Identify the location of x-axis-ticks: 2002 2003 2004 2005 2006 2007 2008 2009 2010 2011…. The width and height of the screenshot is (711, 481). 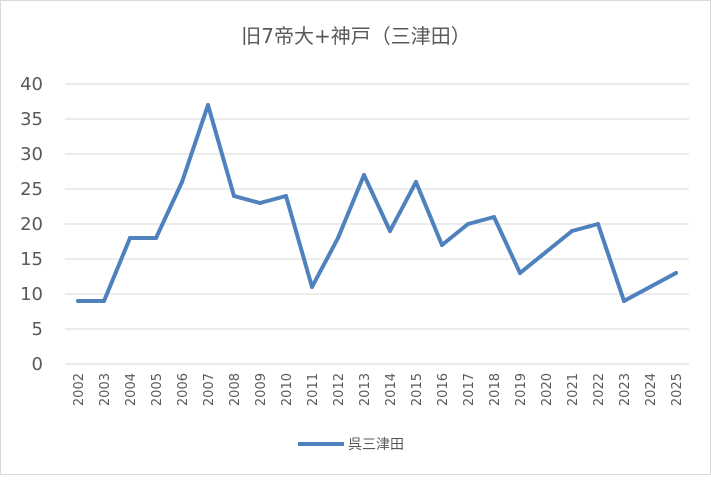
(378, 389).